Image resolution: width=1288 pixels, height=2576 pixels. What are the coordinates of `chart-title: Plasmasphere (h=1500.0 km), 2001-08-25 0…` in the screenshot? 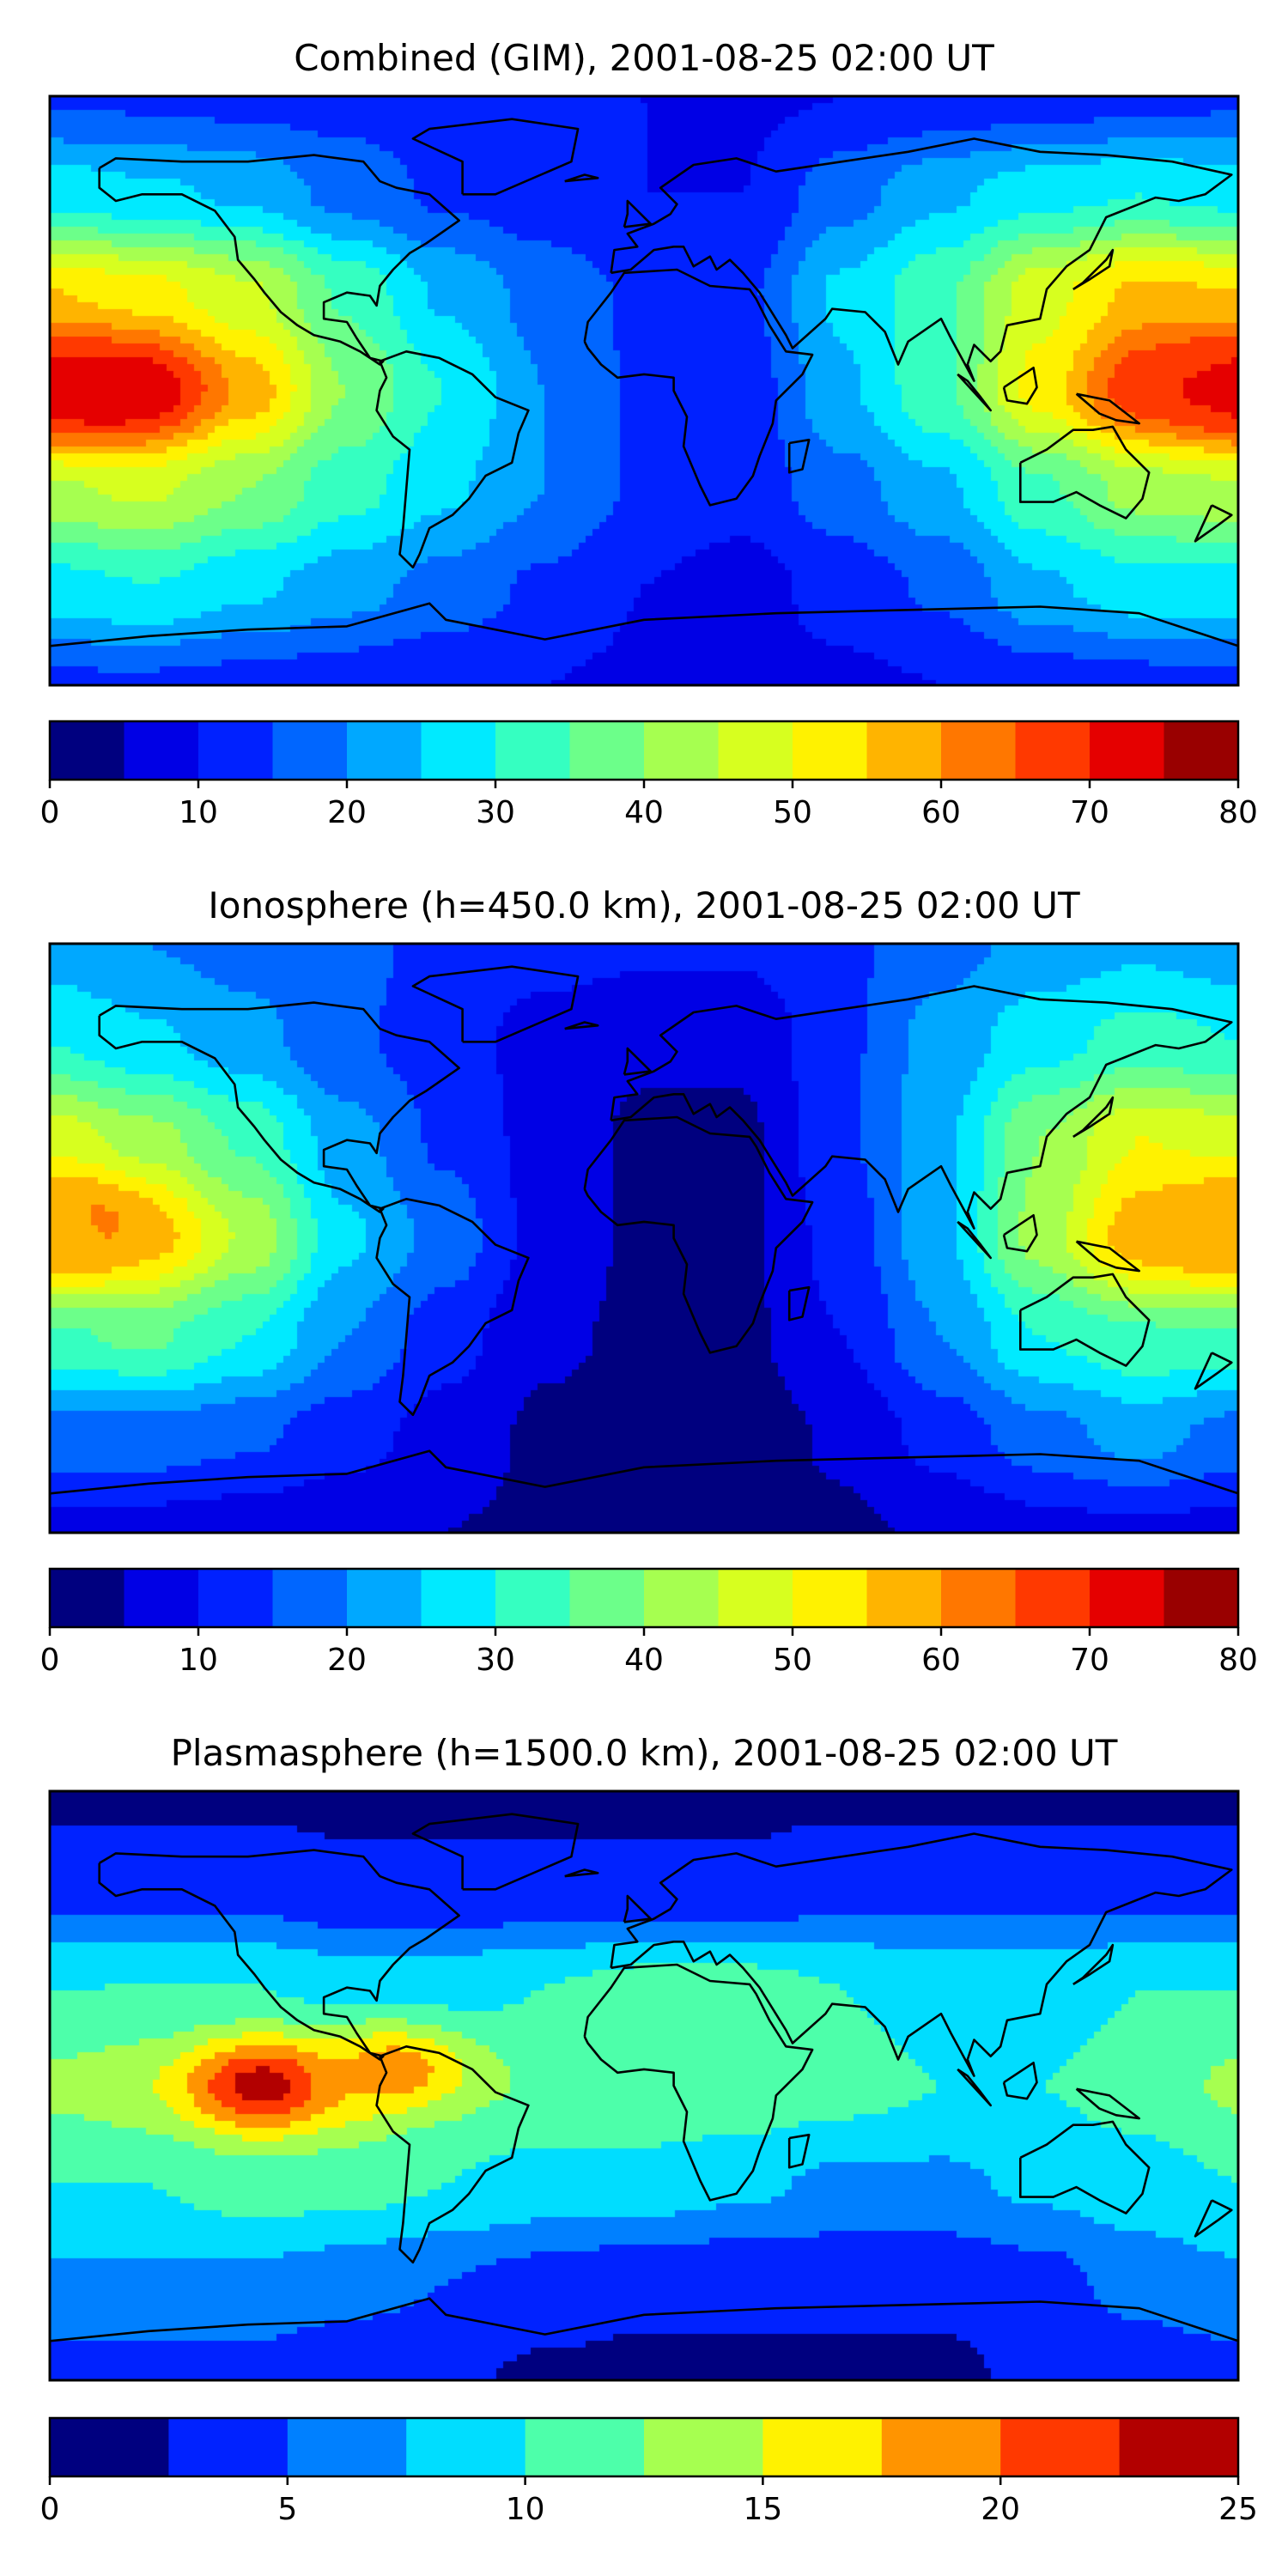 It's located at (644, 1753).